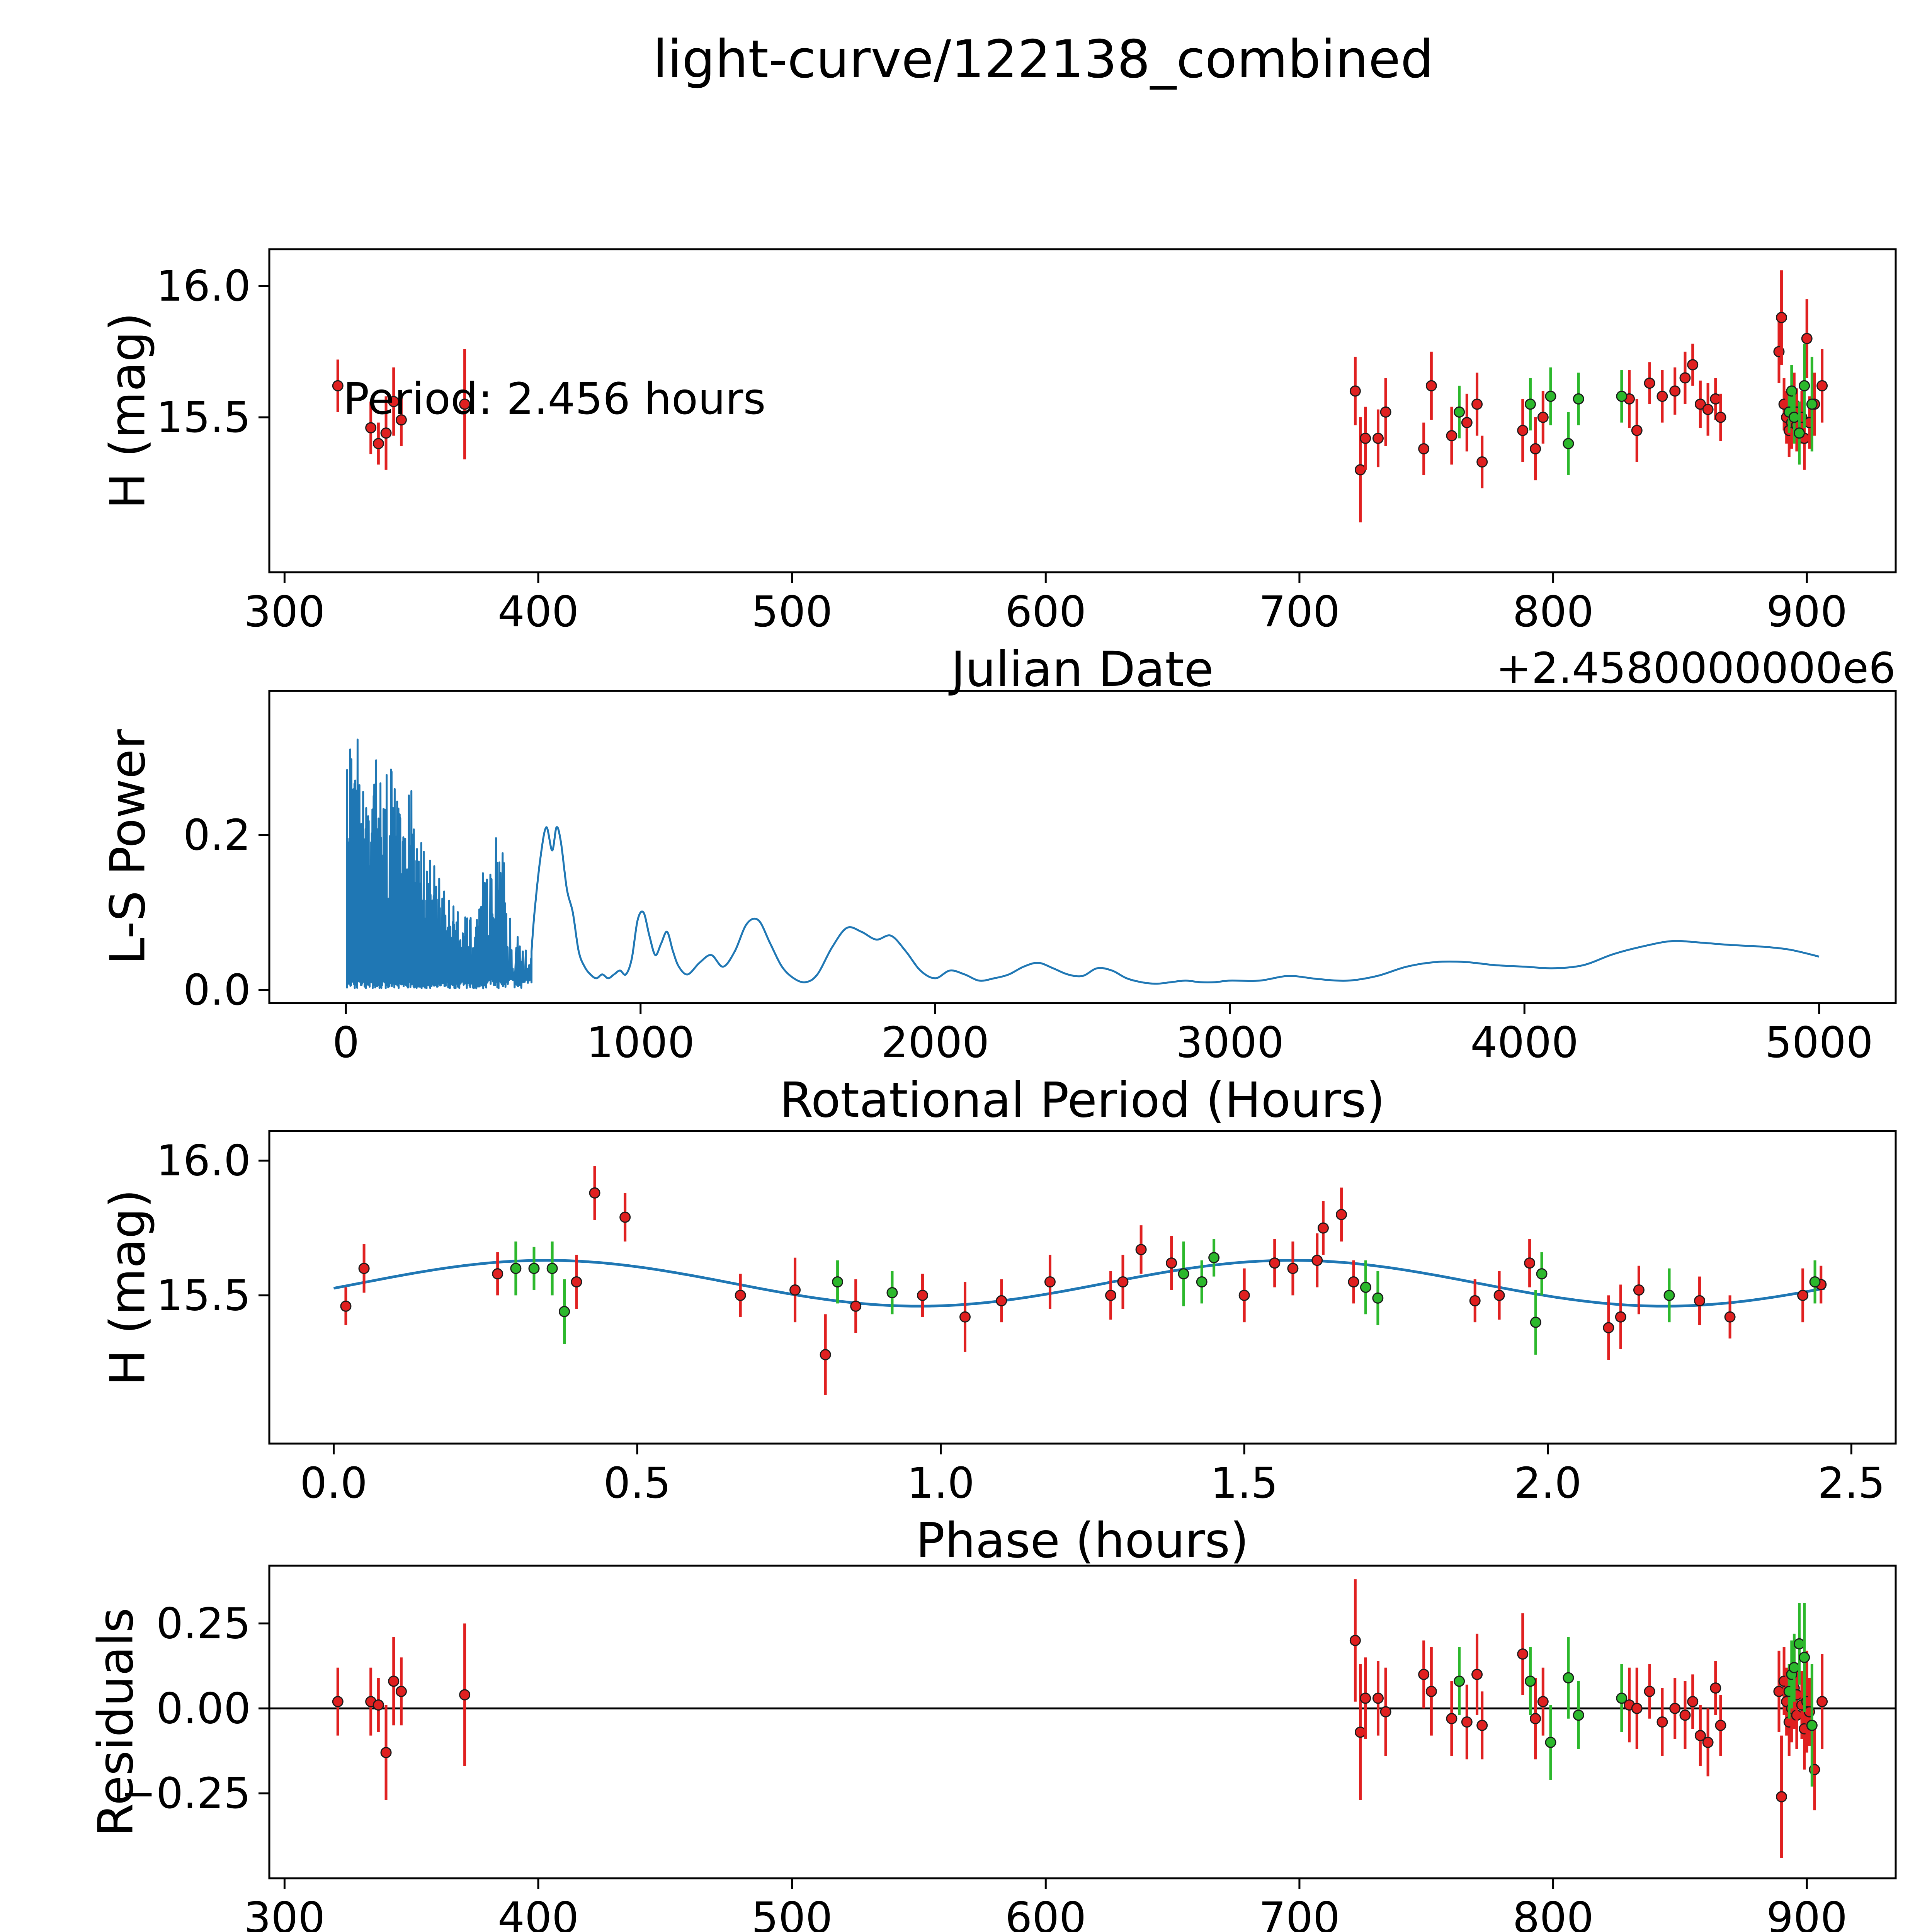 This screenshot has width=1932, height=1932. What do you see at coordinates (941, 1483) in the screenshot?
I see `x-tick-label: 1.0` at bounding box center [941, 1483].